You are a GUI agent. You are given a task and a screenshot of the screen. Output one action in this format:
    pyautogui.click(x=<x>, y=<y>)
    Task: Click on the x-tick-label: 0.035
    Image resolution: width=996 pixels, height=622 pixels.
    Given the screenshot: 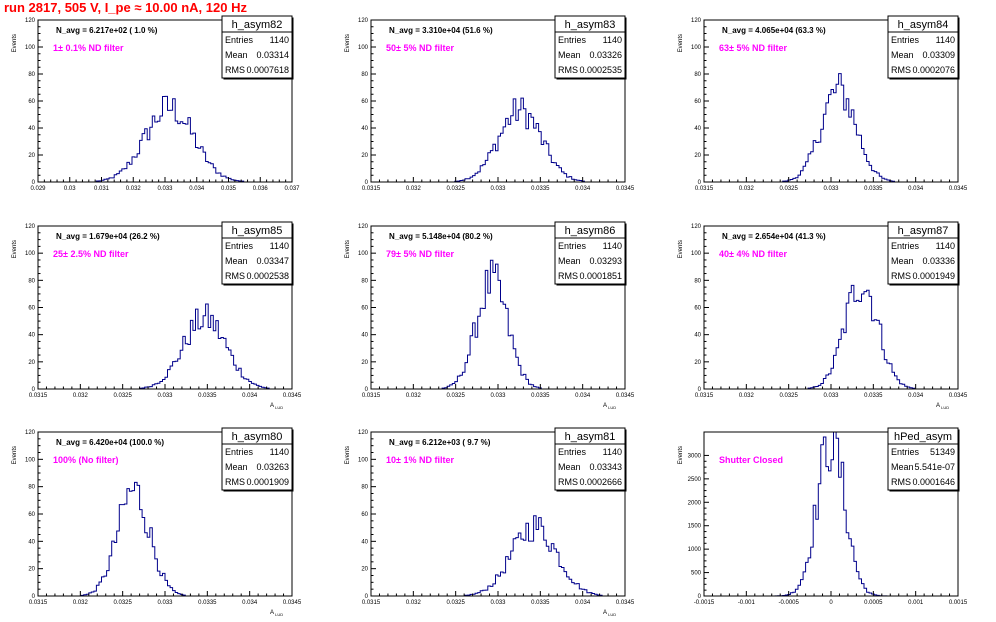 What is the action you would take?
    pyautogui.click(x=229, y=189)
    